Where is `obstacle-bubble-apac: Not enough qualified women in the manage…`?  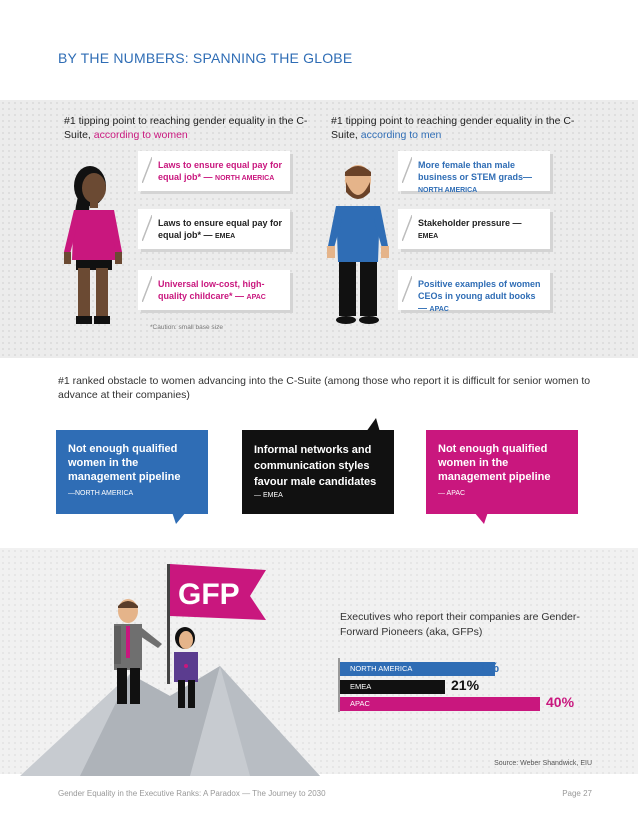
obstacle-bubble-apac: Not enough qualified women in the manage… is located at coordinates (502, 472).